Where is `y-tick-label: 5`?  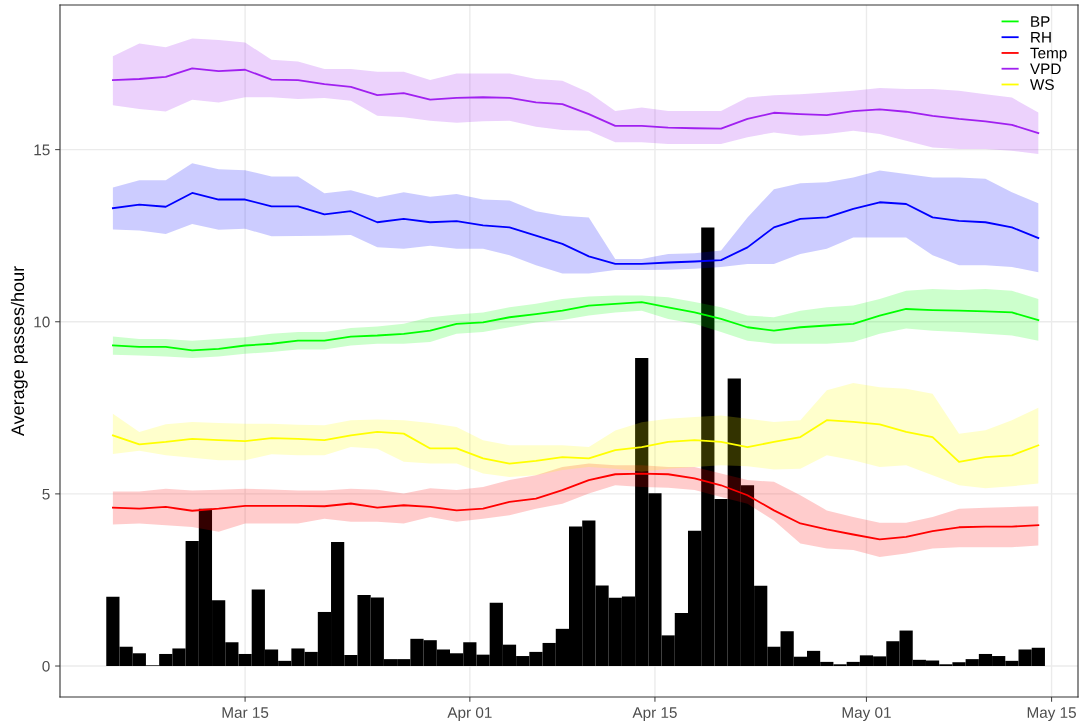 y-tick-label: 5 is located at coordinates (46, 494).